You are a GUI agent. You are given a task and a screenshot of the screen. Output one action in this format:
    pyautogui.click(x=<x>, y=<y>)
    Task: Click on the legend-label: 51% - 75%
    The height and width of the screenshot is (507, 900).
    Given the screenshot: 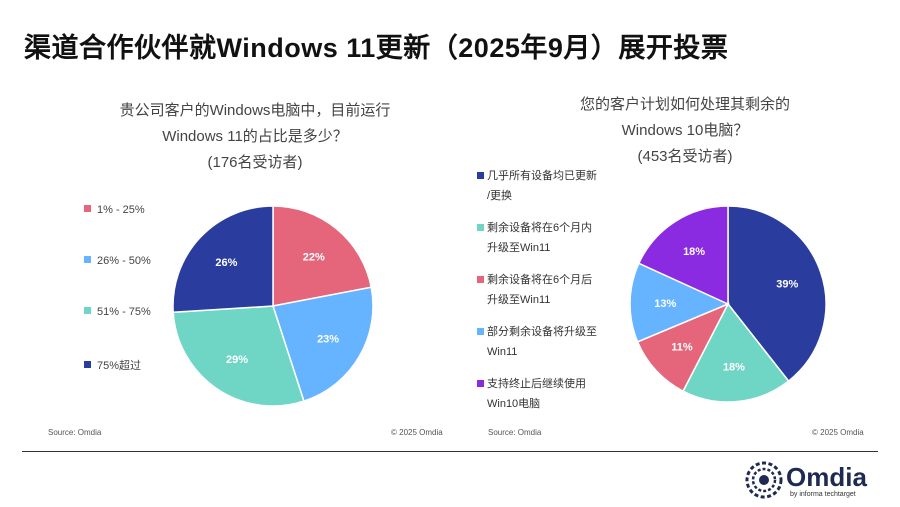 What is the action you would take?
    pyautogui.click(x=124, y=312)
    